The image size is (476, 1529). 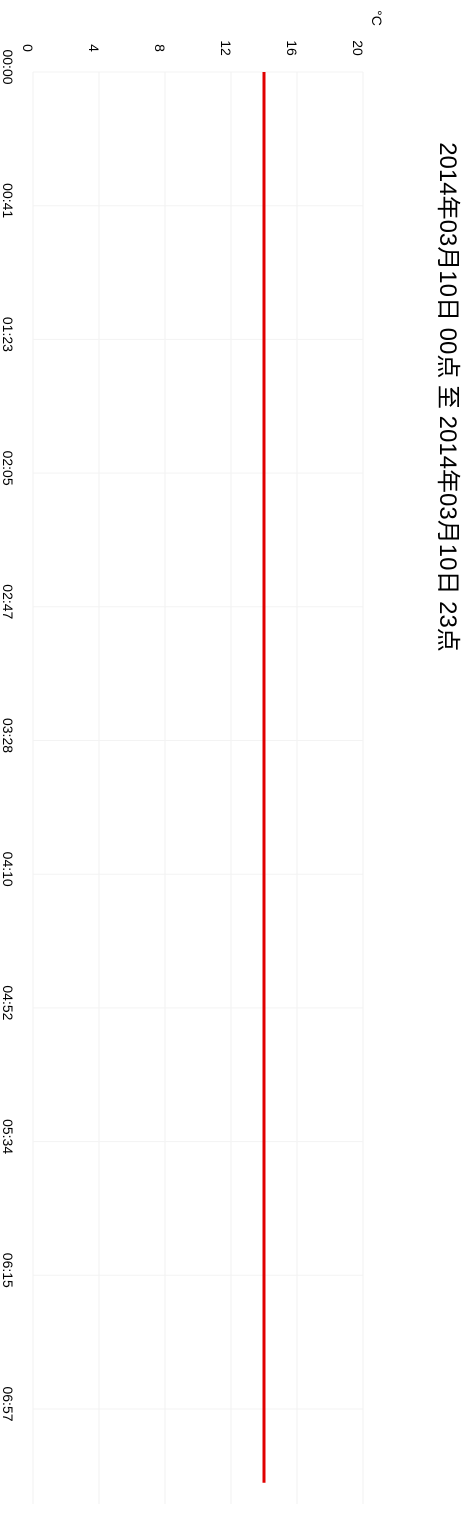 What do you see at coordinates (292, 48) in the screenshot?
I see `y-tick-label: 16` at bounding box center [292, 48].